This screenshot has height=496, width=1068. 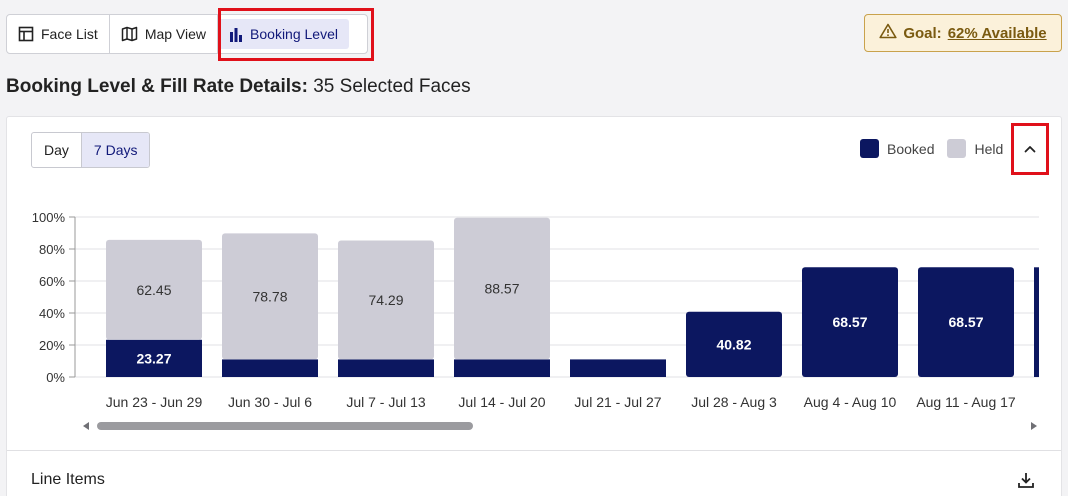 I want to click on range-toggle: Day 7 Days, so click(x=91, y=150).